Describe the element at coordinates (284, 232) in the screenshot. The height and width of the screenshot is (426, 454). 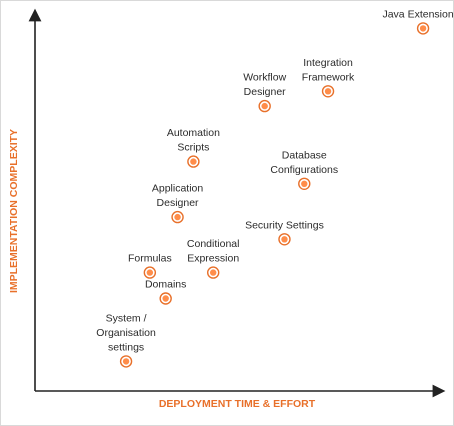
I see `data-point: Security Settings` at that location.